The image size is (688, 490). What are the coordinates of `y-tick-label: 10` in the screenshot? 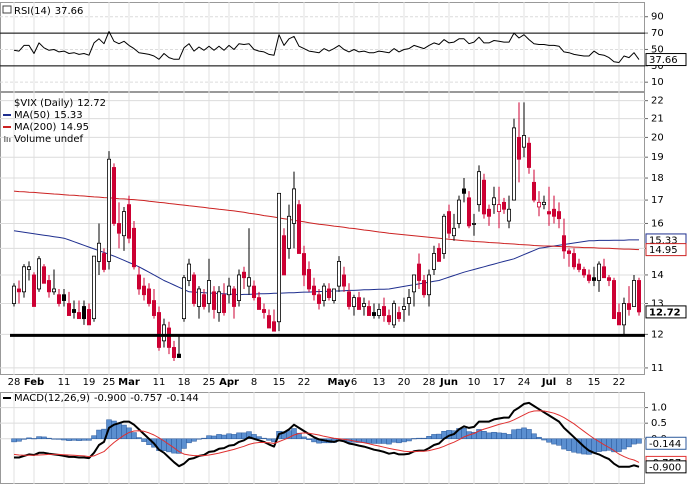 It's located at (657, 82).